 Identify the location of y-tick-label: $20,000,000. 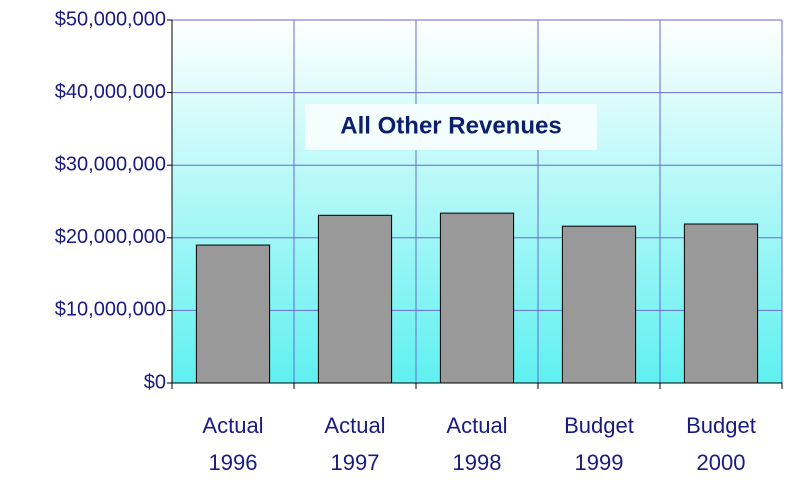
(110, 237).